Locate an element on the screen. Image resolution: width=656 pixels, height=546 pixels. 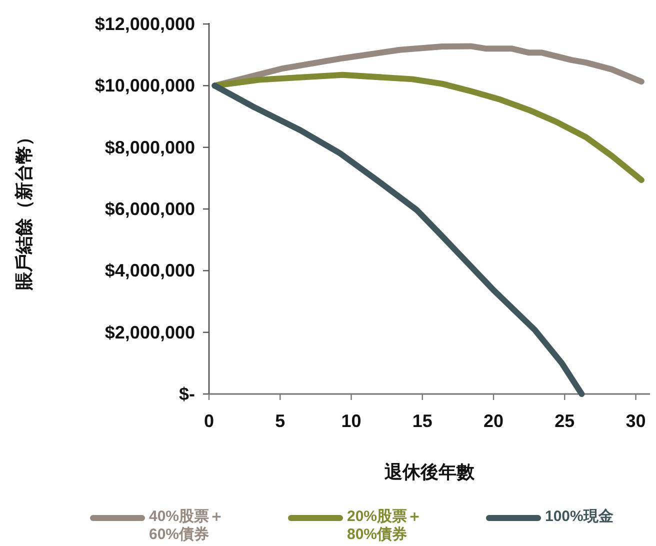
x-tick-label: 10 is located at coordinates (351, 421).